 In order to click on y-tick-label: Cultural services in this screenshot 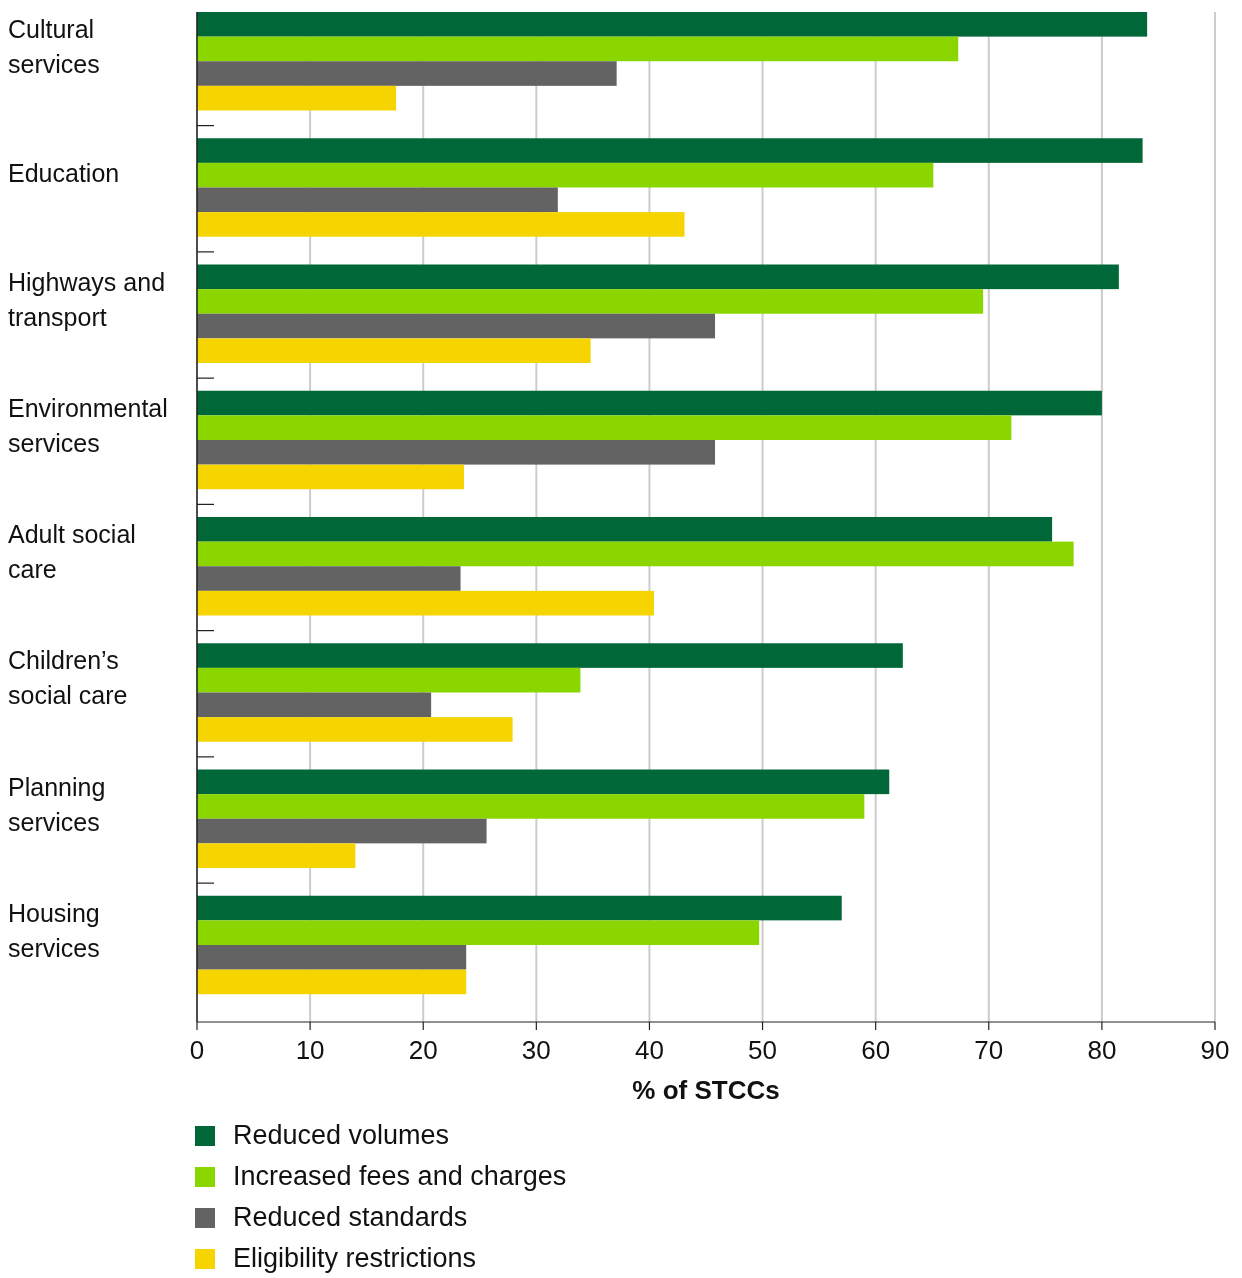, I will do `click(54, 46)`.